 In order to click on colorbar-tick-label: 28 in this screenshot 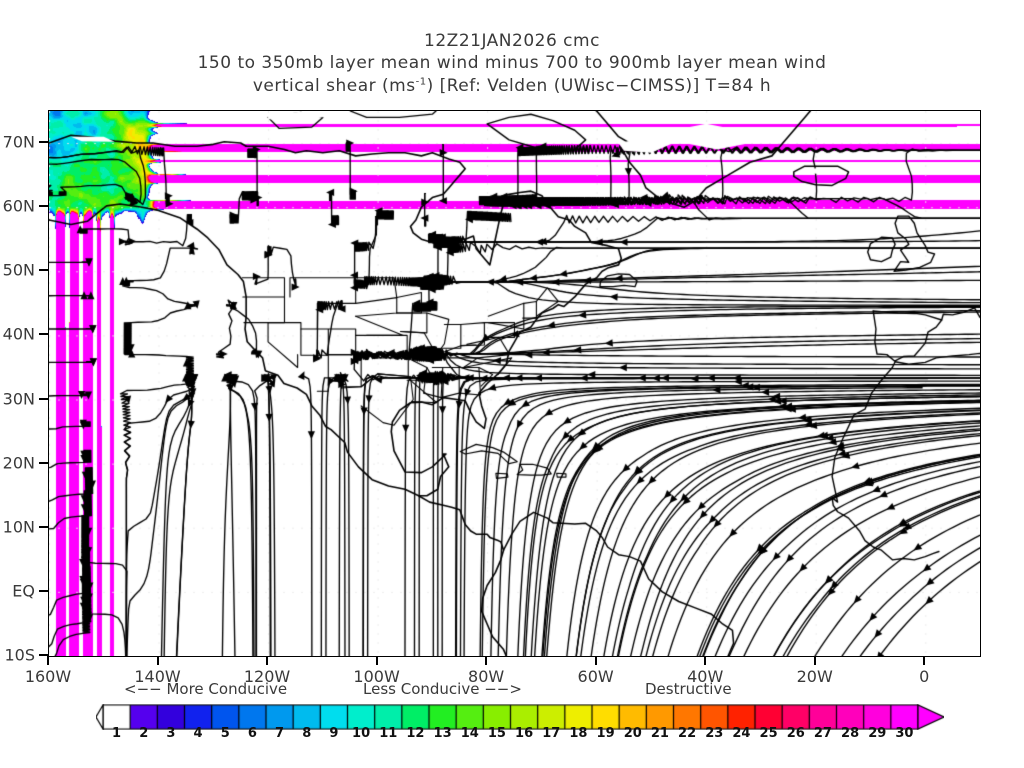, I will do `click(850, 733)`.